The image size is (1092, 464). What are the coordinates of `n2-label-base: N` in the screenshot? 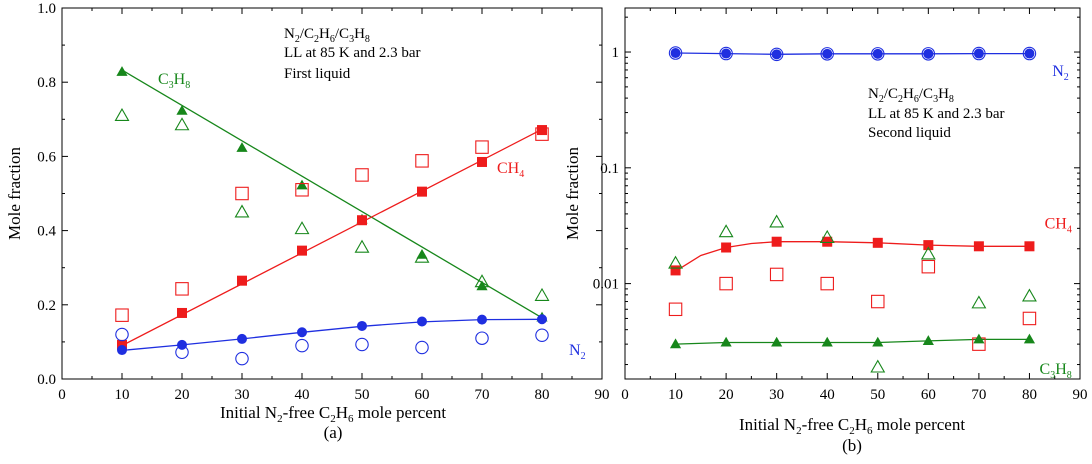 It's located at (1058, 71).